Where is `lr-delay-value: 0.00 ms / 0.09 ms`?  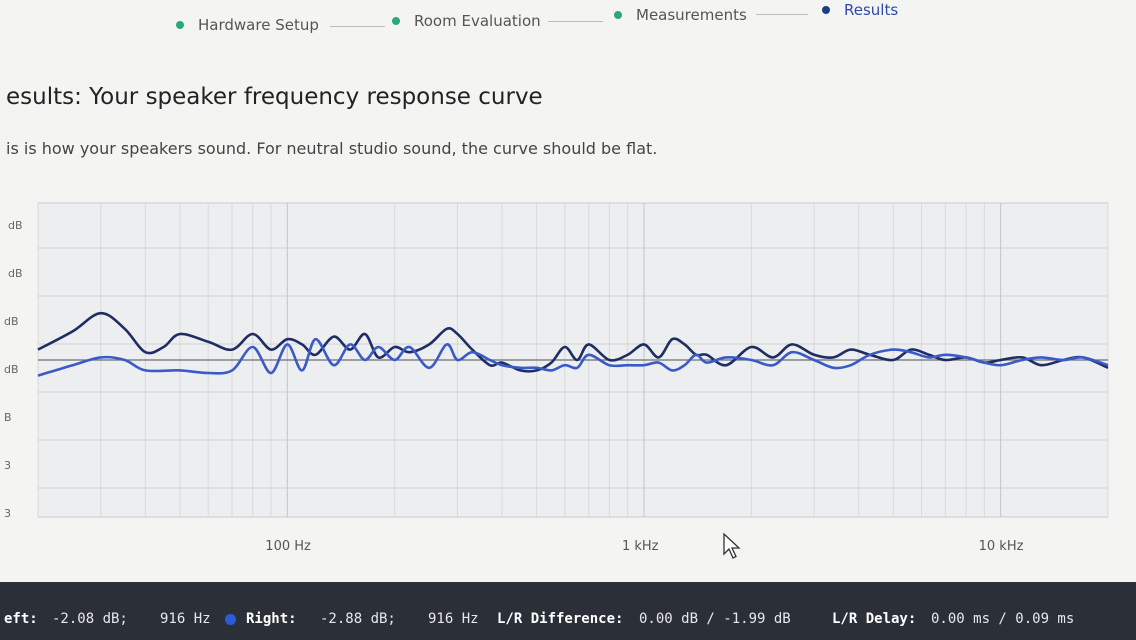 lr-delay-value: 0.00 ms / 0.09 ms is located at coordinates (1003, 619).